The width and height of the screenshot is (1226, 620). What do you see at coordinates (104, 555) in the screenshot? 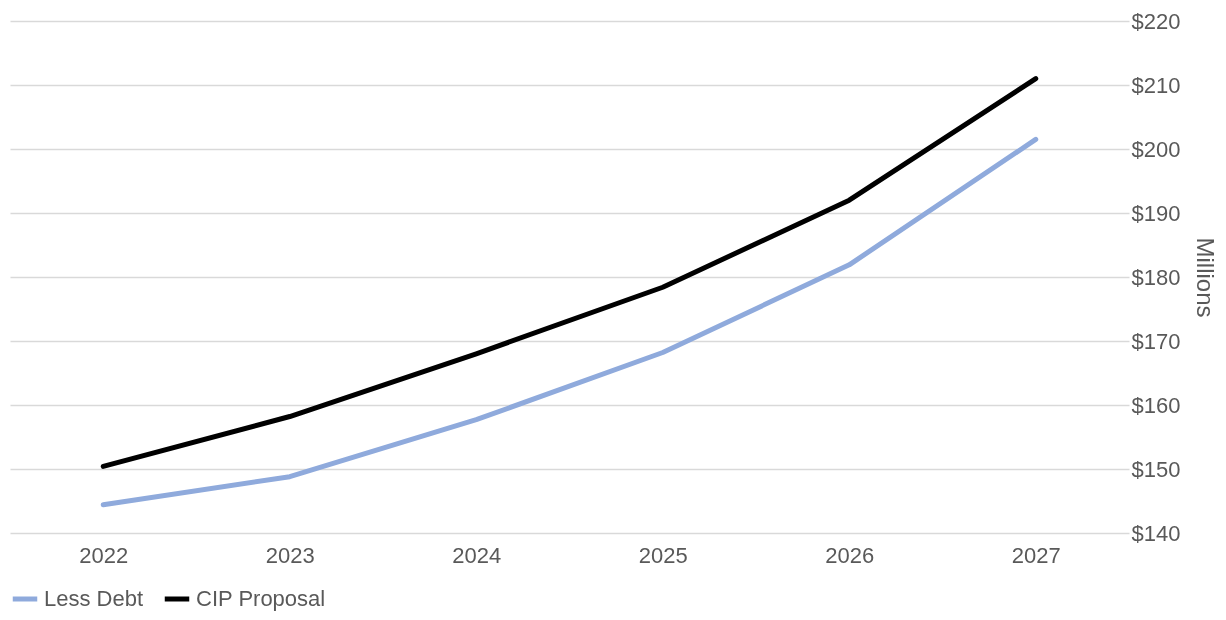
I see `x-tick-label: 2022` at bounding box center [104, 555].